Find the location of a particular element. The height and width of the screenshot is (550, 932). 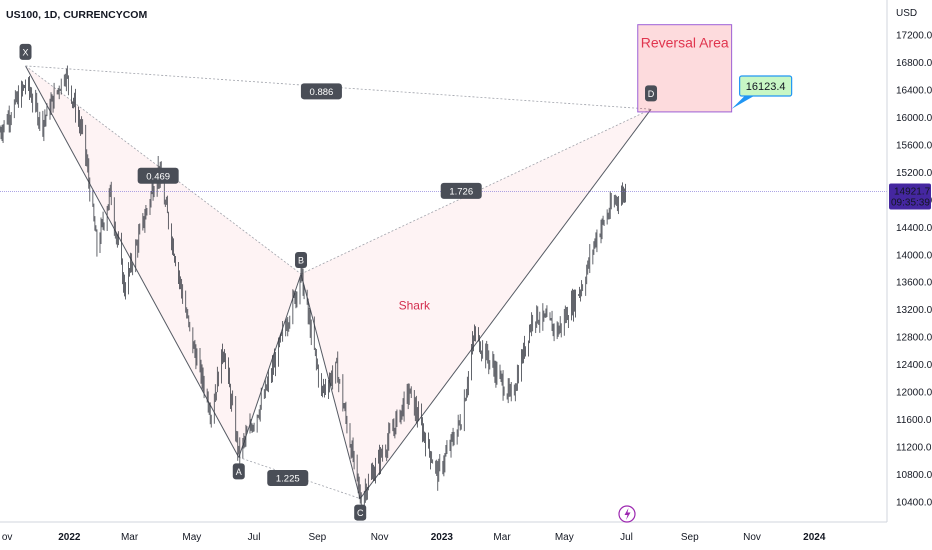

time-tick-label: ov is located at coordinates (7, 537).